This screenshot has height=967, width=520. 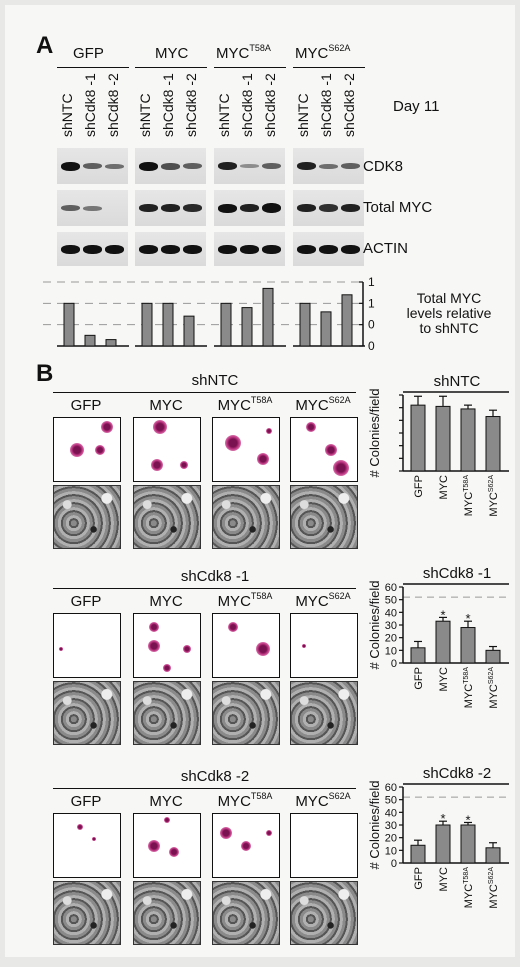 What do you see at coordinates (243, 52) in the screenshot?
I see `group-label-myc-t58a: MYCT58A` at bounding box center [243, 52].